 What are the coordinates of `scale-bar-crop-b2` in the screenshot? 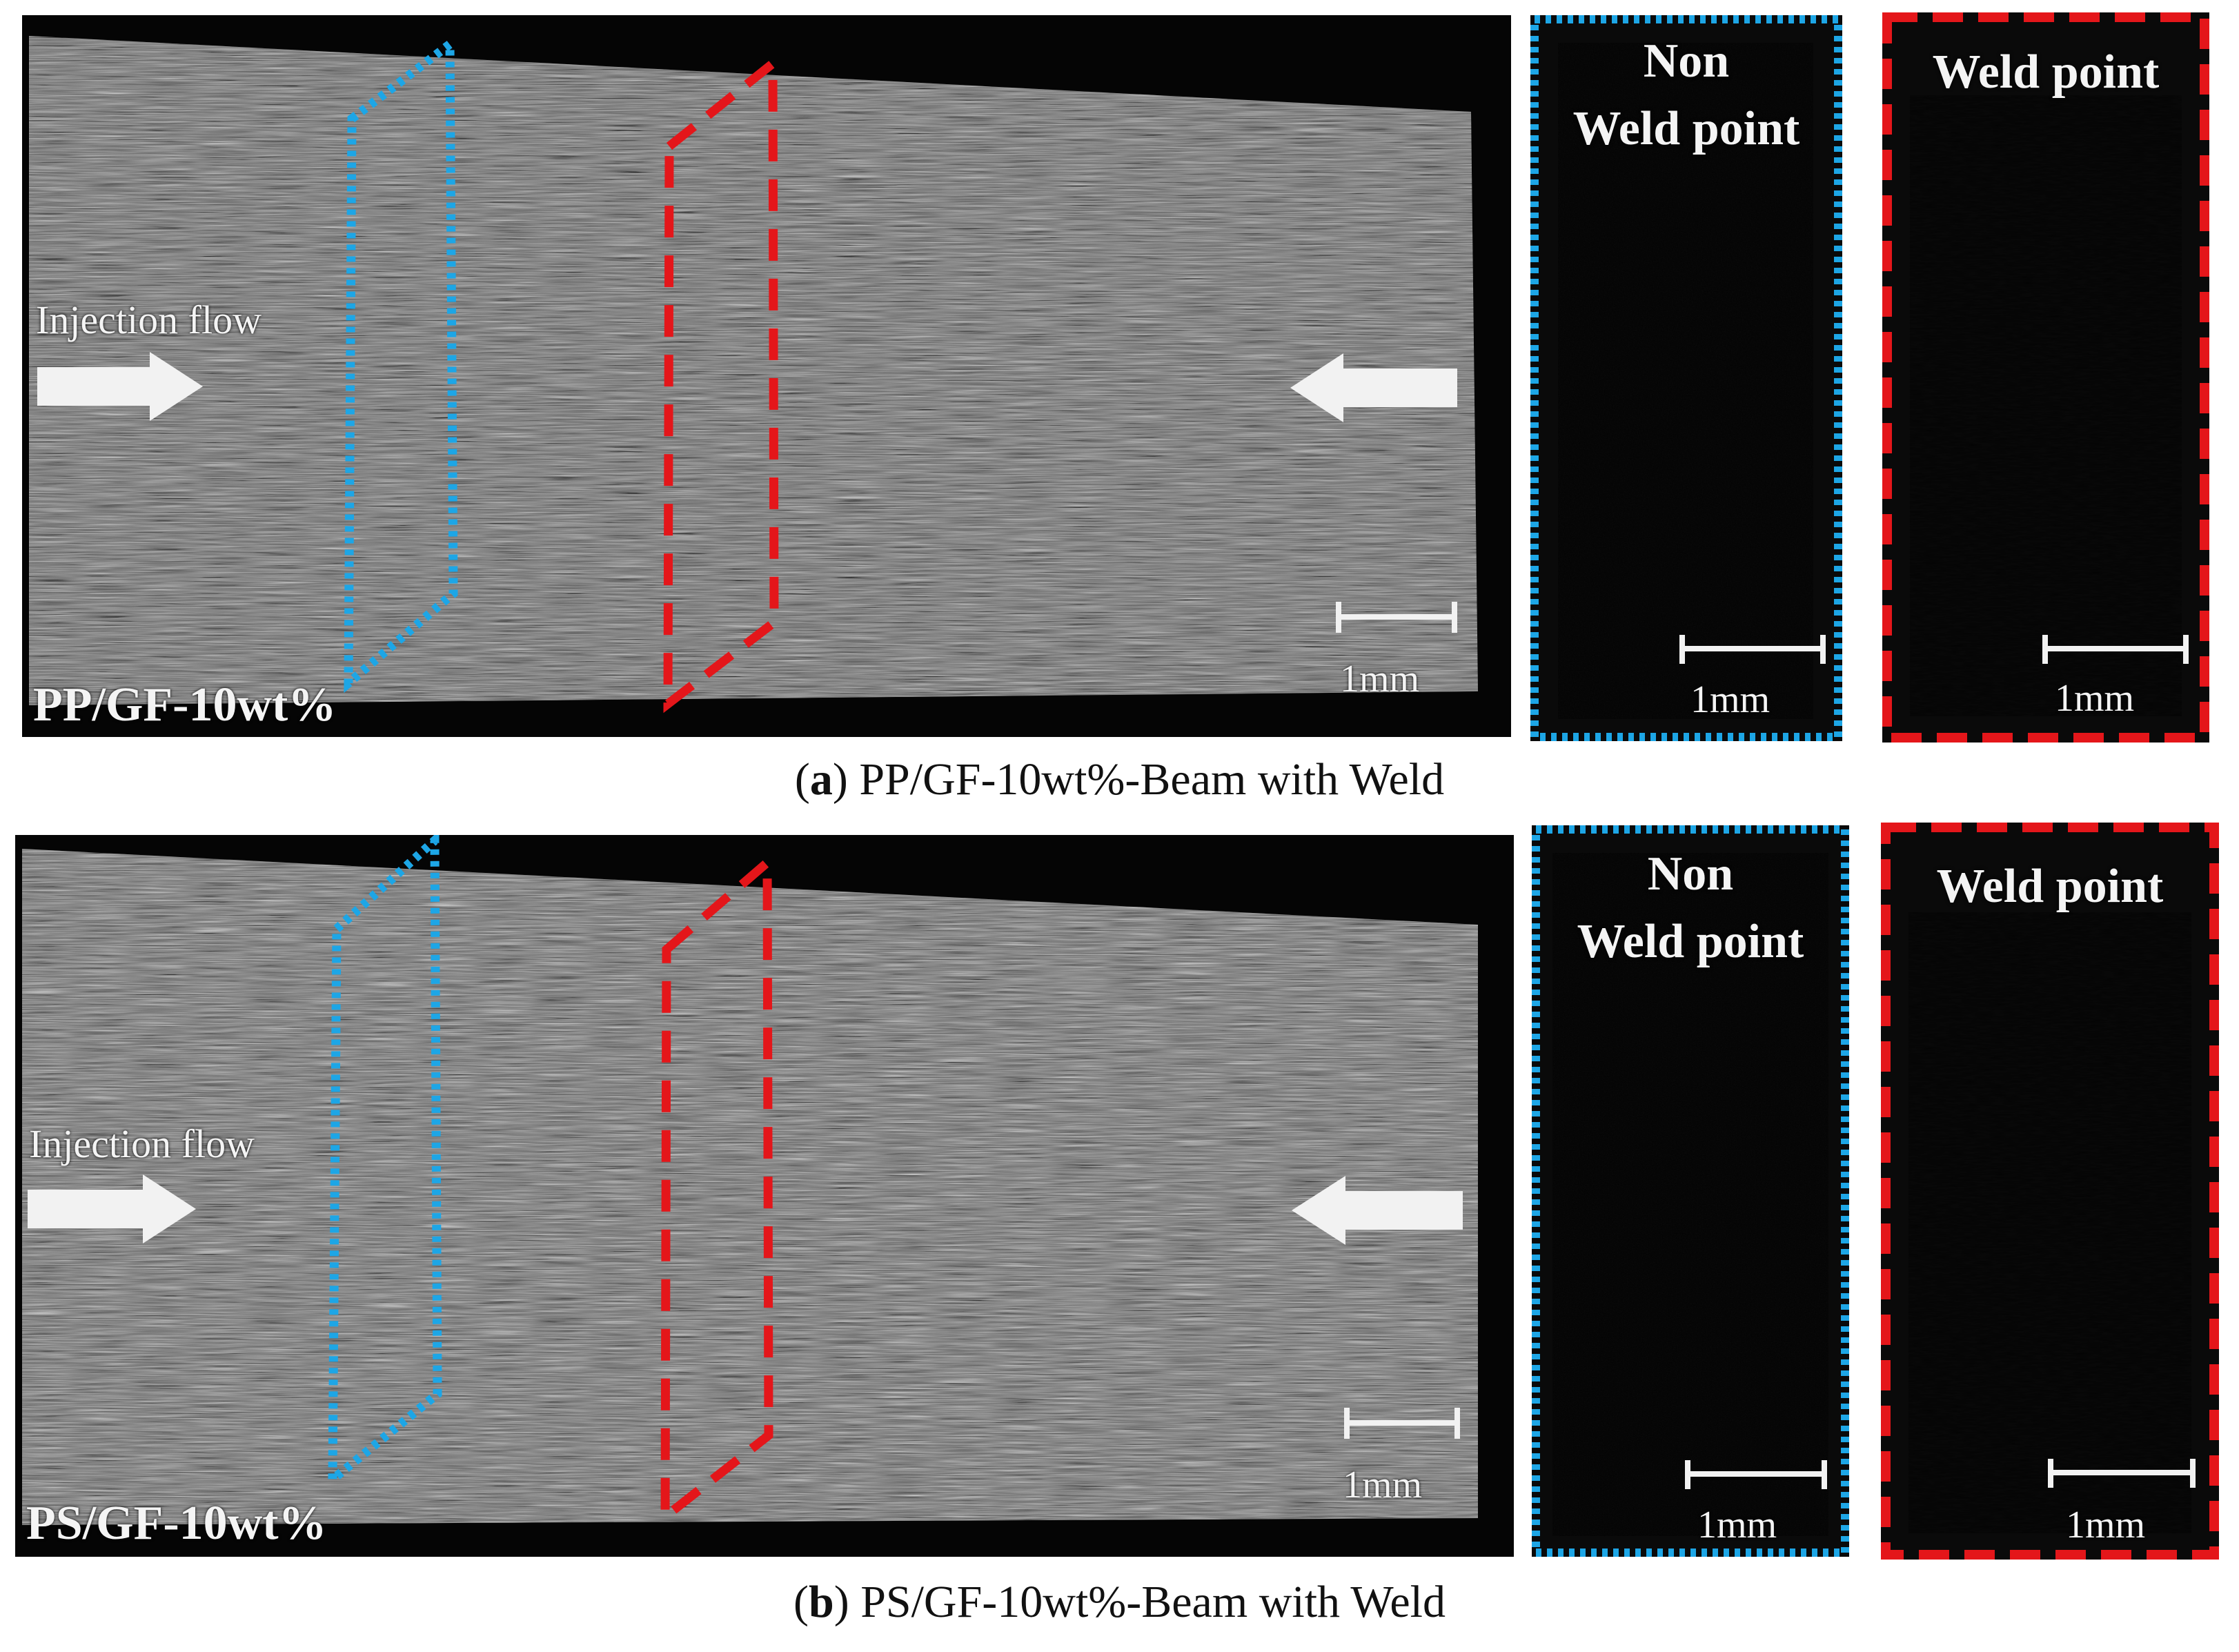 It's located at (2122, 1473).